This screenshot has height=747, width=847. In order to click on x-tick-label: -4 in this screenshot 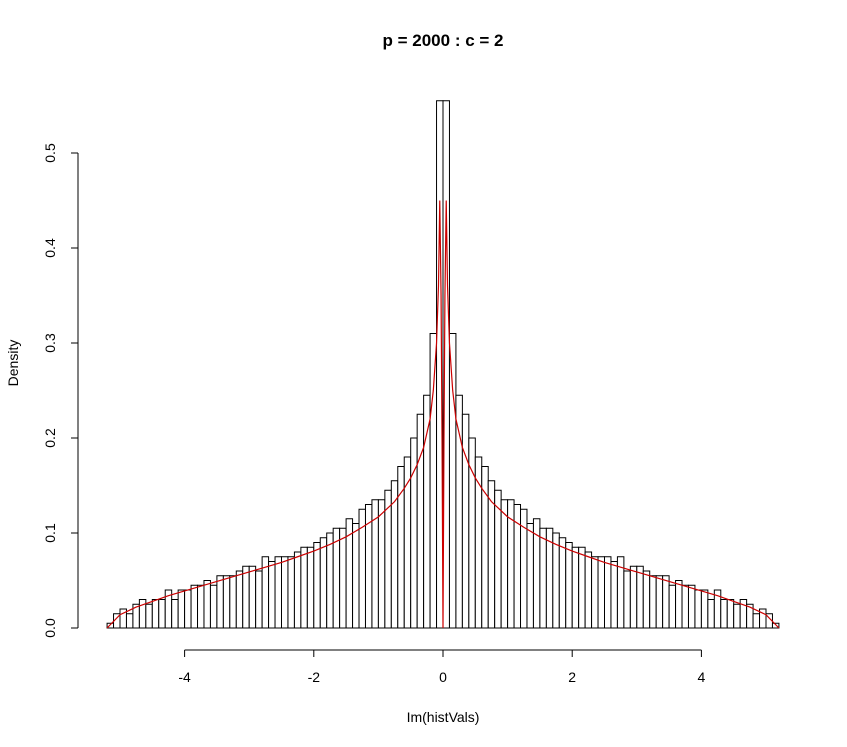, I will do `click(184, 677)`.